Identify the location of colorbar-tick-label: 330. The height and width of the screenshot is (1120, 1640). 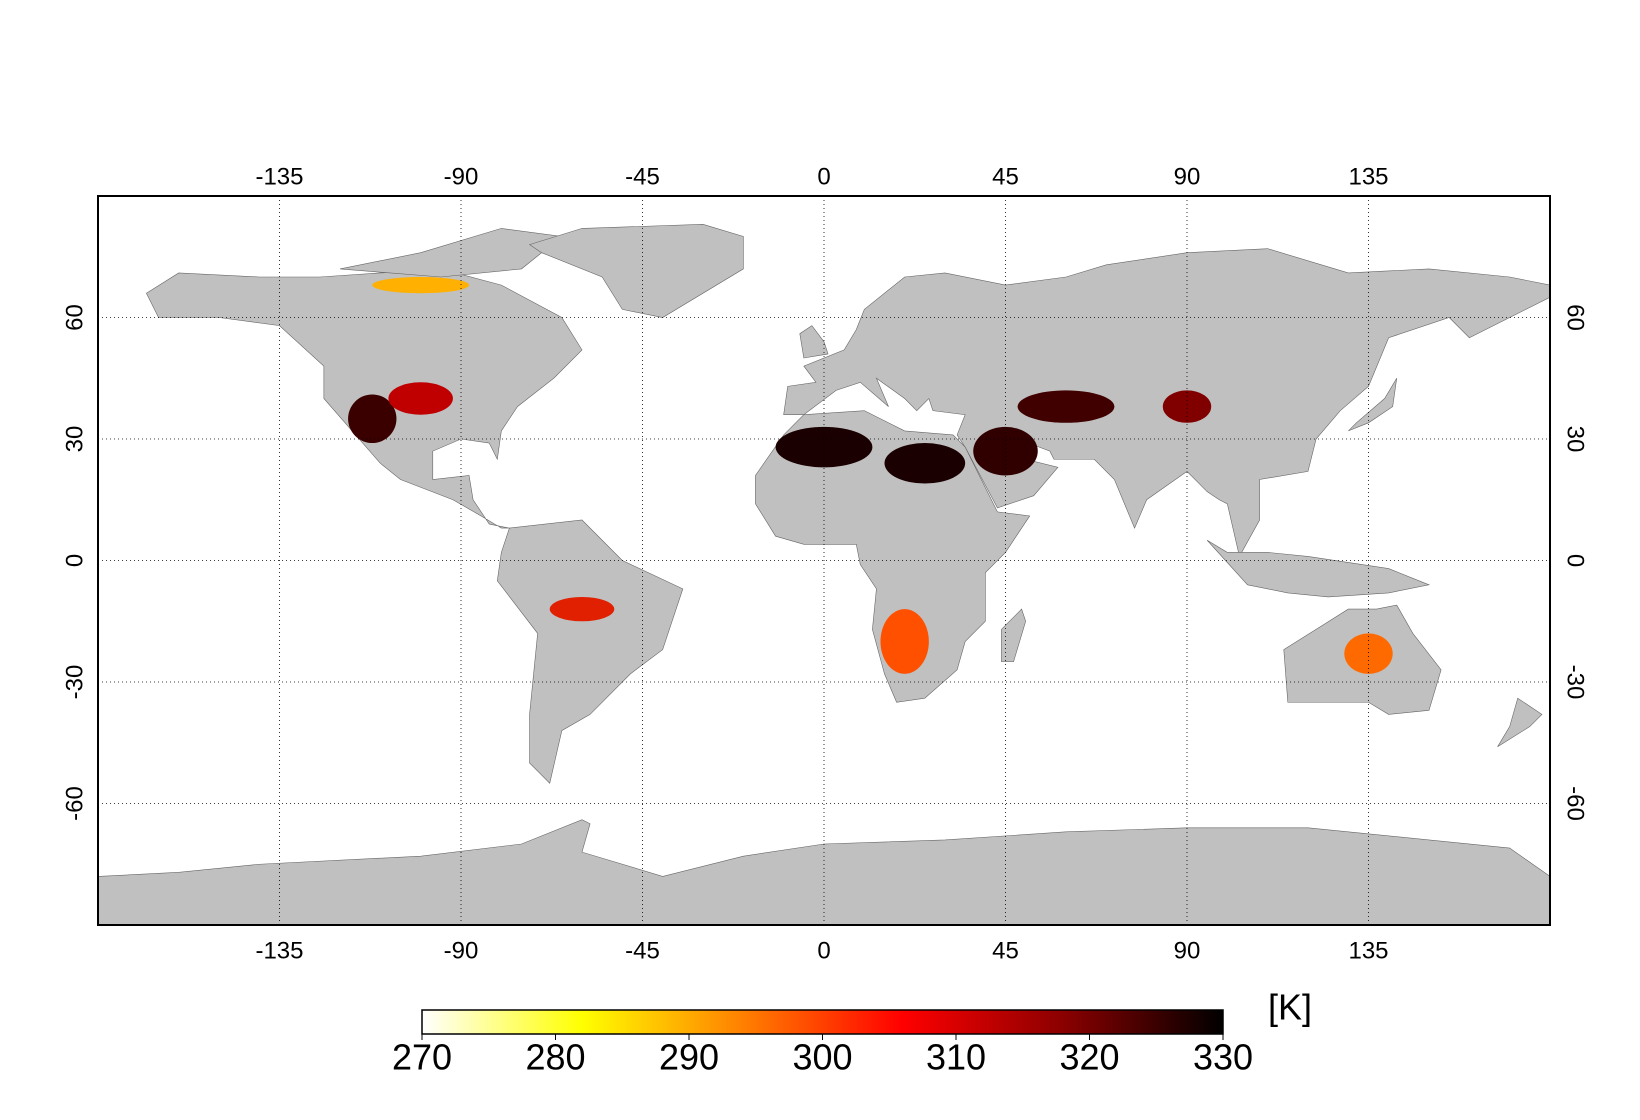
(1223, 1057).